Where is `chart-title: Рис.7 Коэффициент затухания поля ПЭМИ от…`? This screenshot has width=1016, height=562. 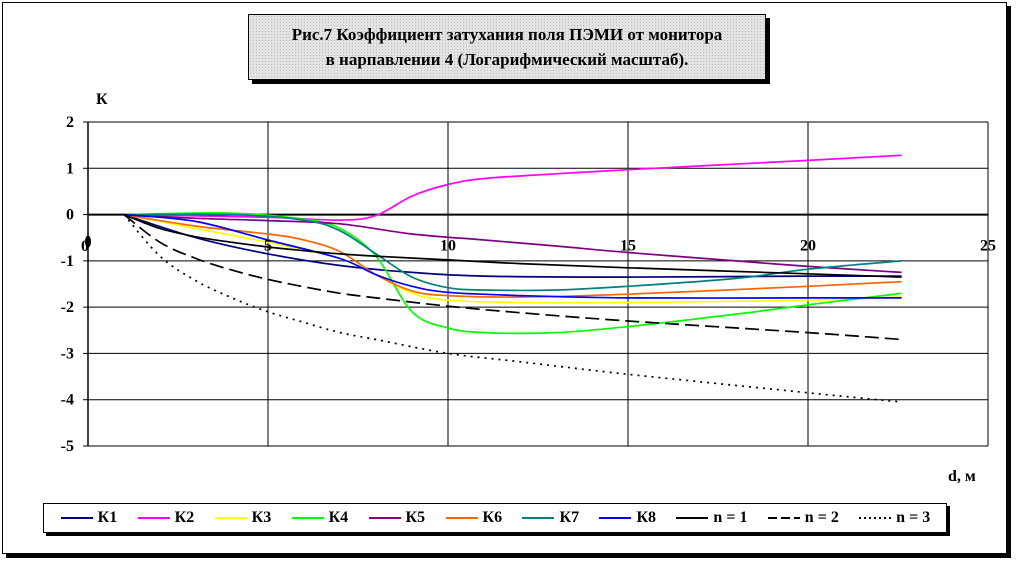 chart-title: Рис.7 Коэффициент затухания поля ПЭМИ от… is located at coordinates (507, 47).